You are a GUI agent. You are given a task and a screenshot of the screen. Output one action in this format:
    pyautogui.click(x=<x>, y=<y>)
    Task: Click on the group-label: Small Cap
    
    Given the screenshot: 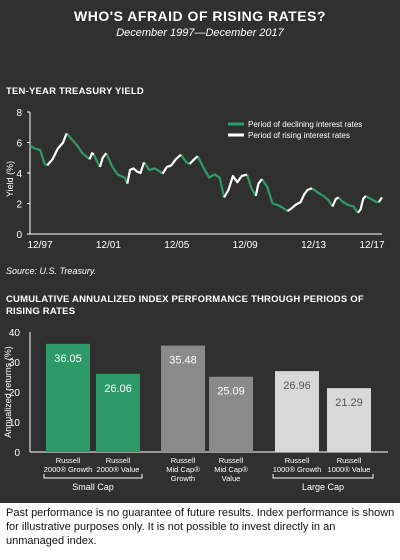 What is the action you would take?
    pyautogui.click(x=93, y=487)
    